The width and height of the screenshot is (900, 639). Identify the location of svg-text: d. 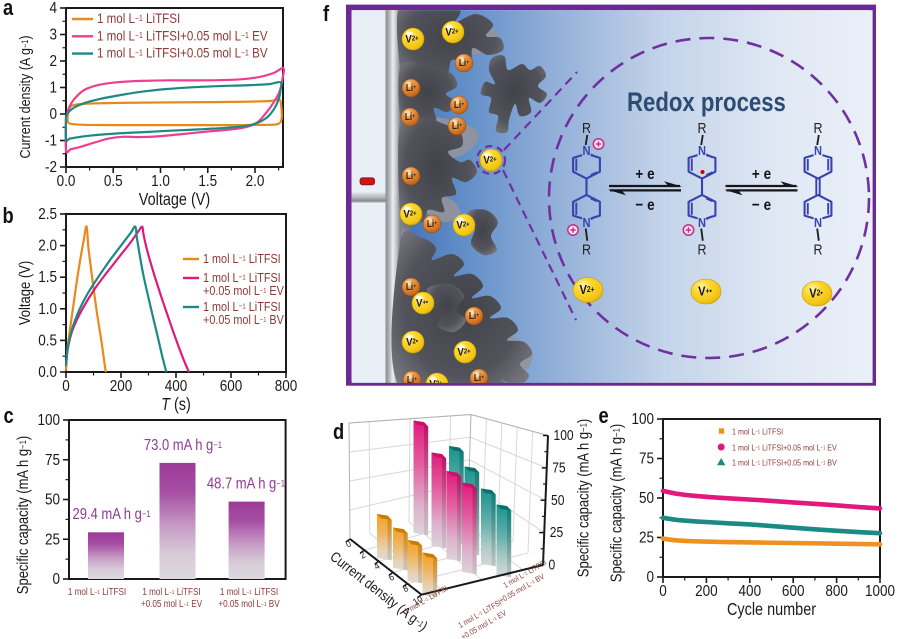
(338, 433).